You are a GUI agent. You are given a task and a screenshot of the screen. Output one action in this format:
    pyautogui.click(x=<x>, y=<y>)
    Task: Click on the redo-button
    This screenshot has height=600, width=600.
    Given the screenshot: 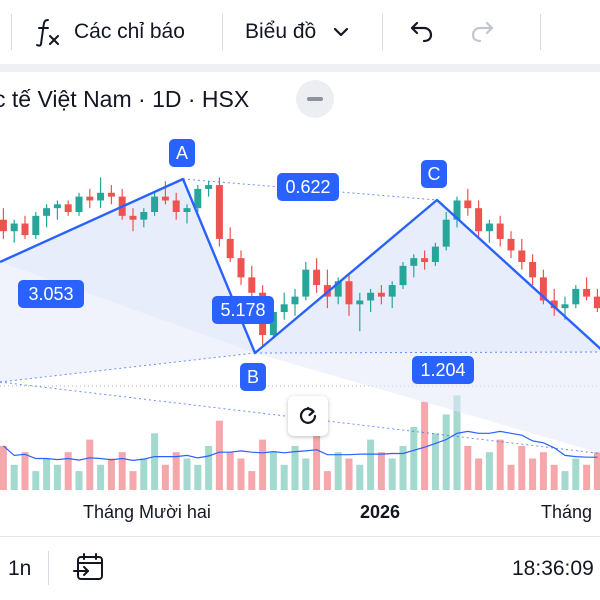 What is the action you would take?
    pyautogui.click(x=484, y=32)
    